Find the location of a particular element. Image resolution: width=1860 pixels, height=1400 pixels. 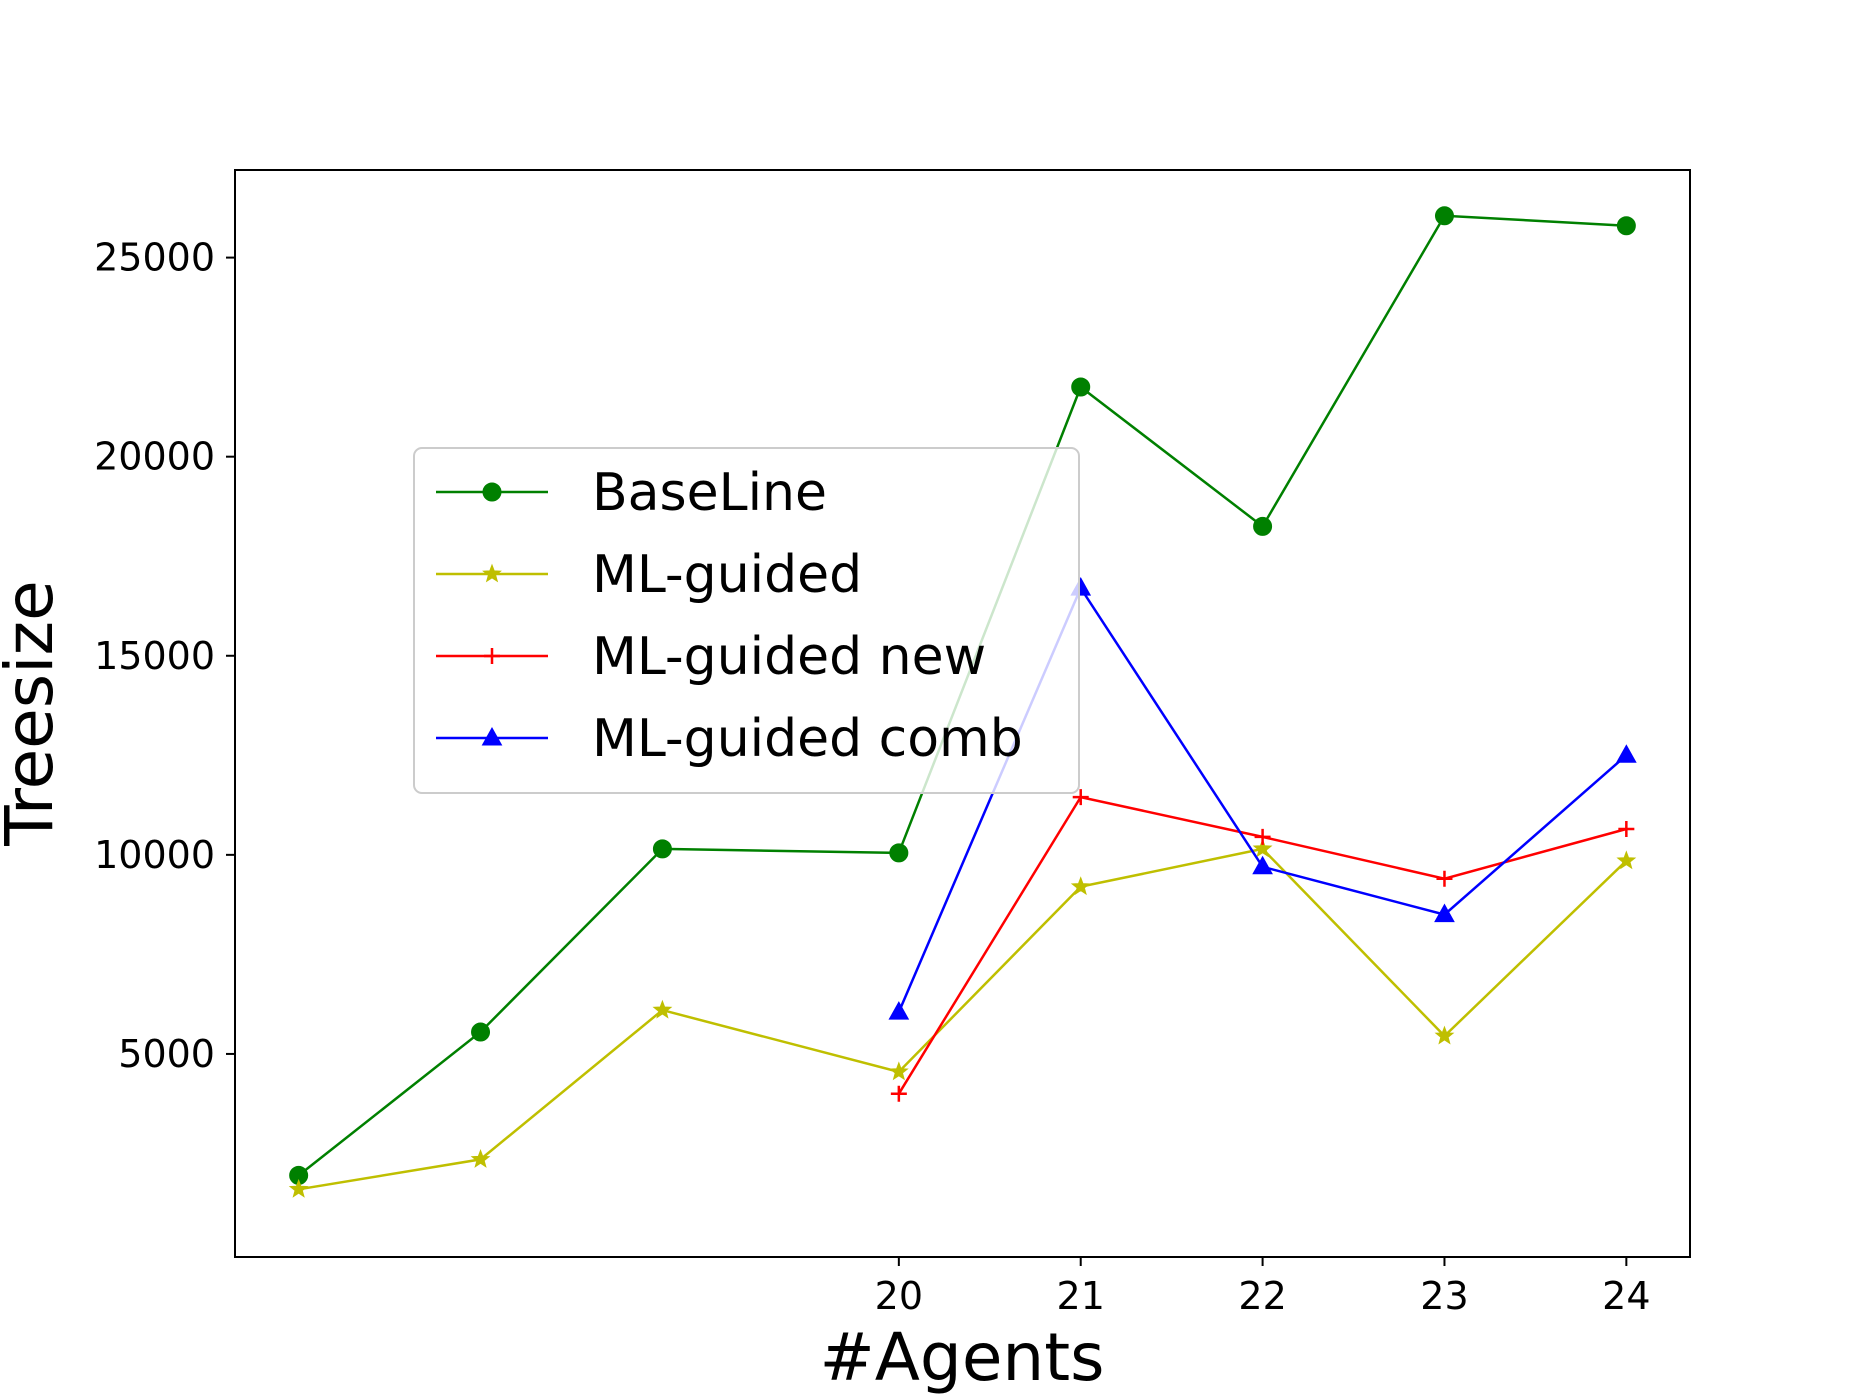

y-axis-ticks: 5000 10000 15000 20000 25000 is located at coordinates (164, 656).